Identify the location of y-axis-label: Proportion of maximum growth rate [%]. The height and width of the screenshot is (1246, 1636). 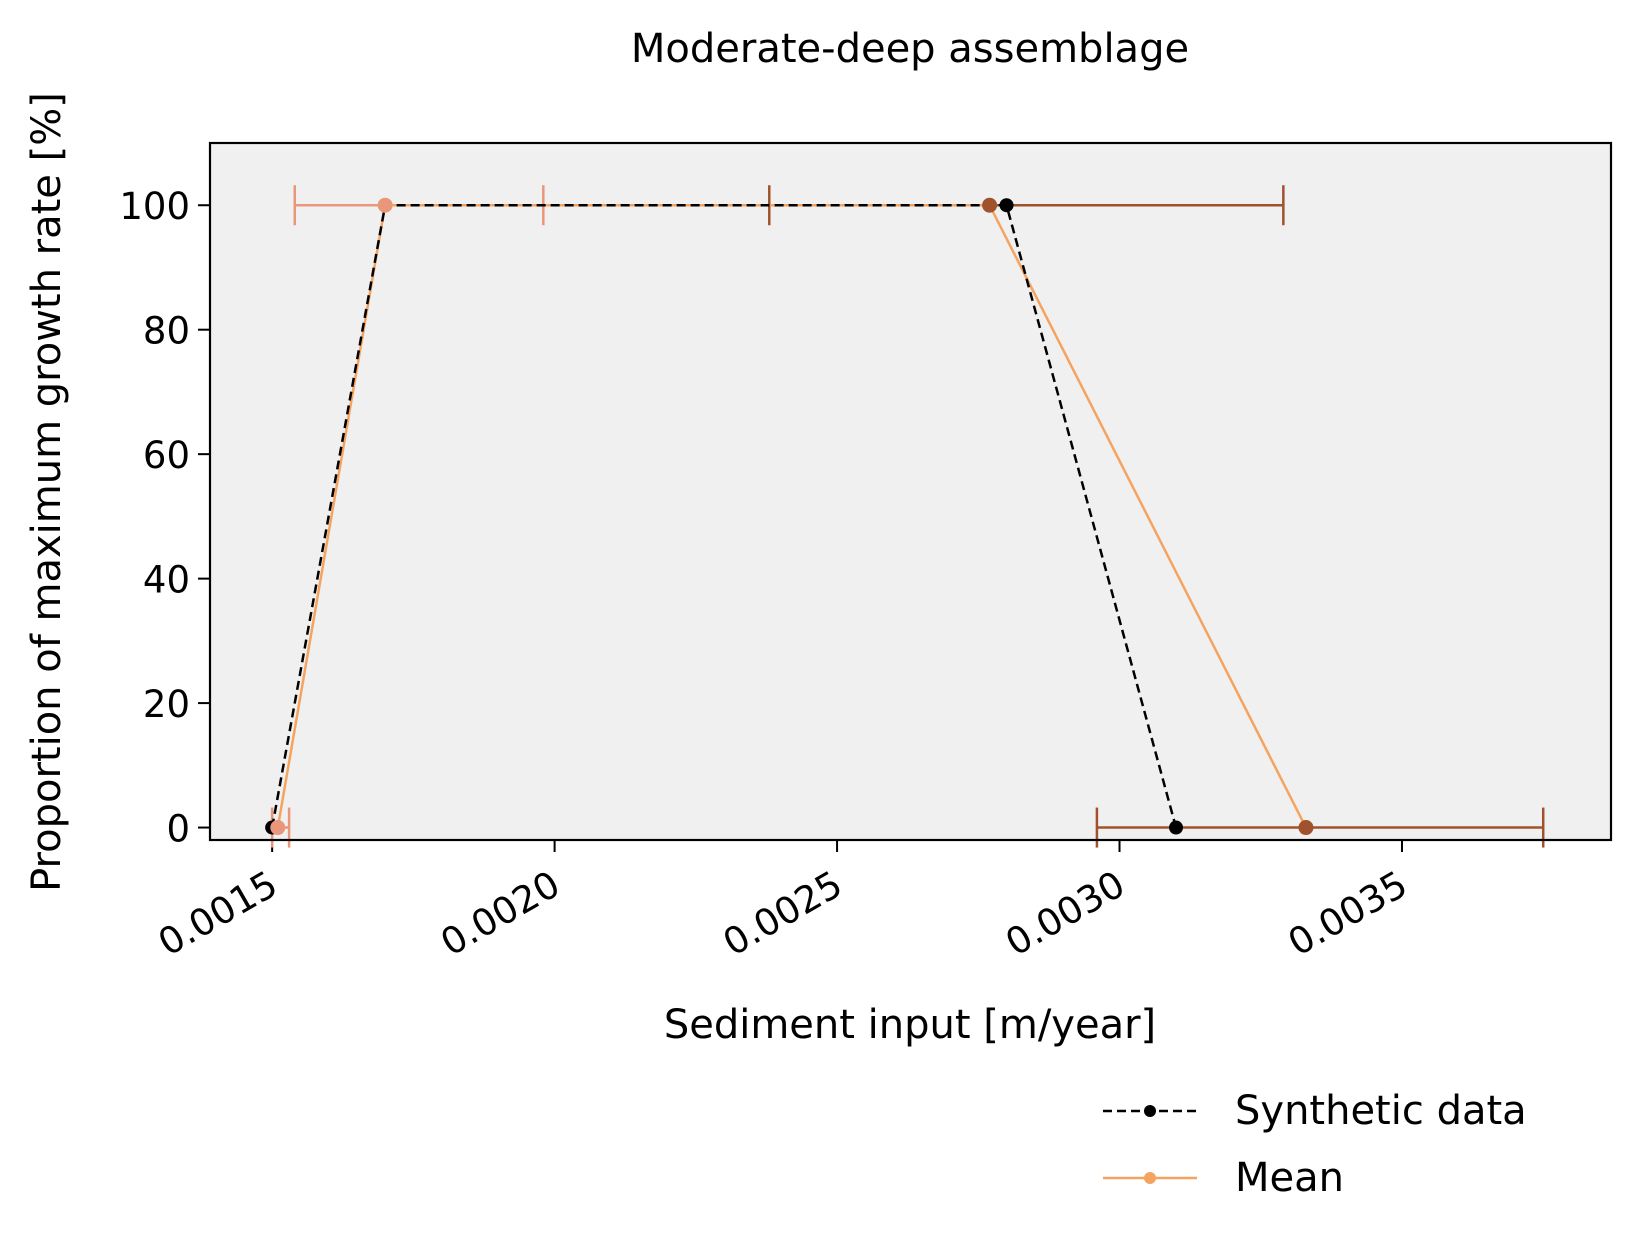
(47, 492).